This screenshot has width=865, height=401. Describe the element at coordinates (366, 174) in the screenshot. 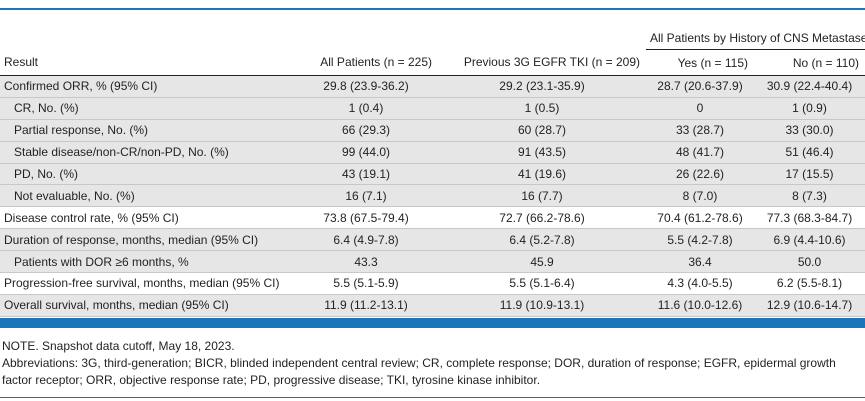

I see `cell-value: 43 (19.1)` at that location.